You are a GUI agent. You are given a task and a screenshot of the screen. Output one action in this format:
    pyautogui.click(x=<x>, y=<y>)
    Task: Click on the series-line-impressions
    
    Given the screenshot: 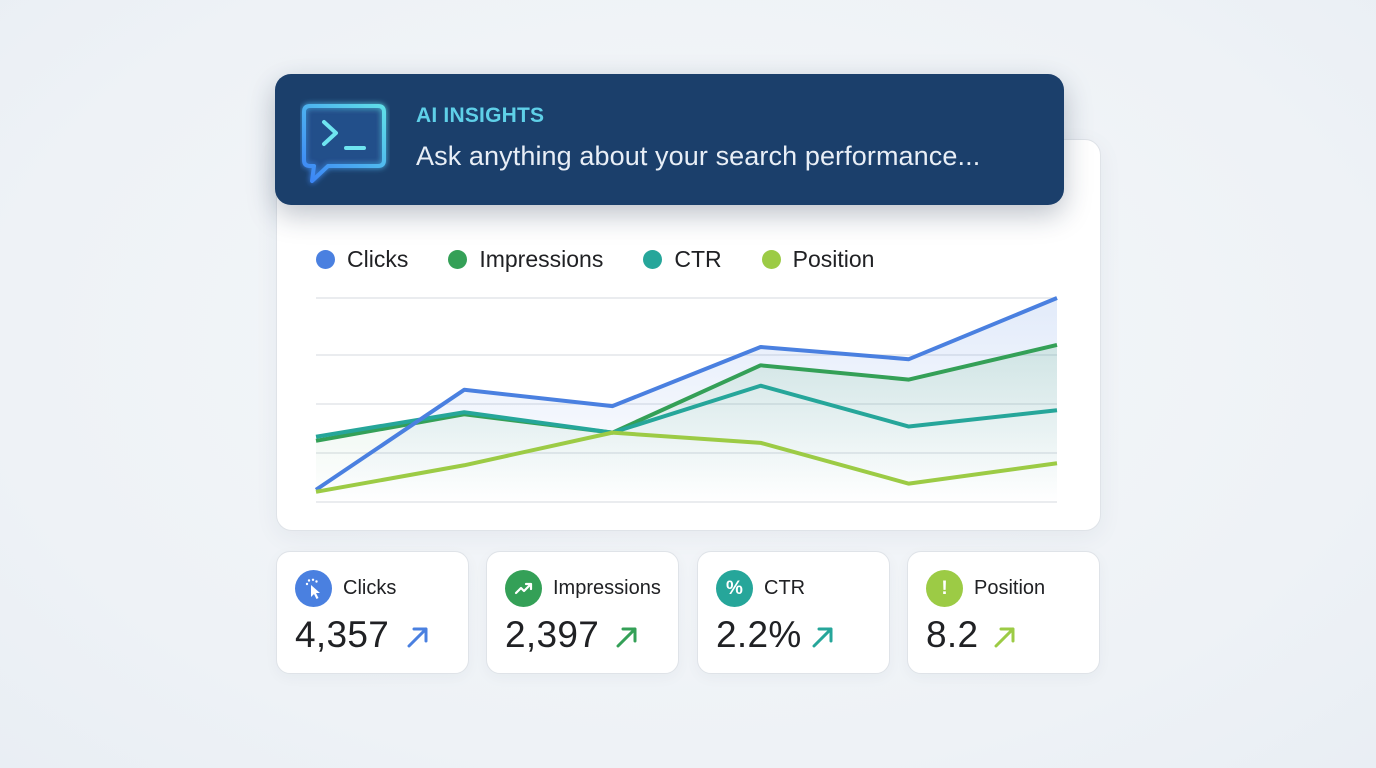 What is the action you would take?
    pyautogui.click(x=686, y=392)
    